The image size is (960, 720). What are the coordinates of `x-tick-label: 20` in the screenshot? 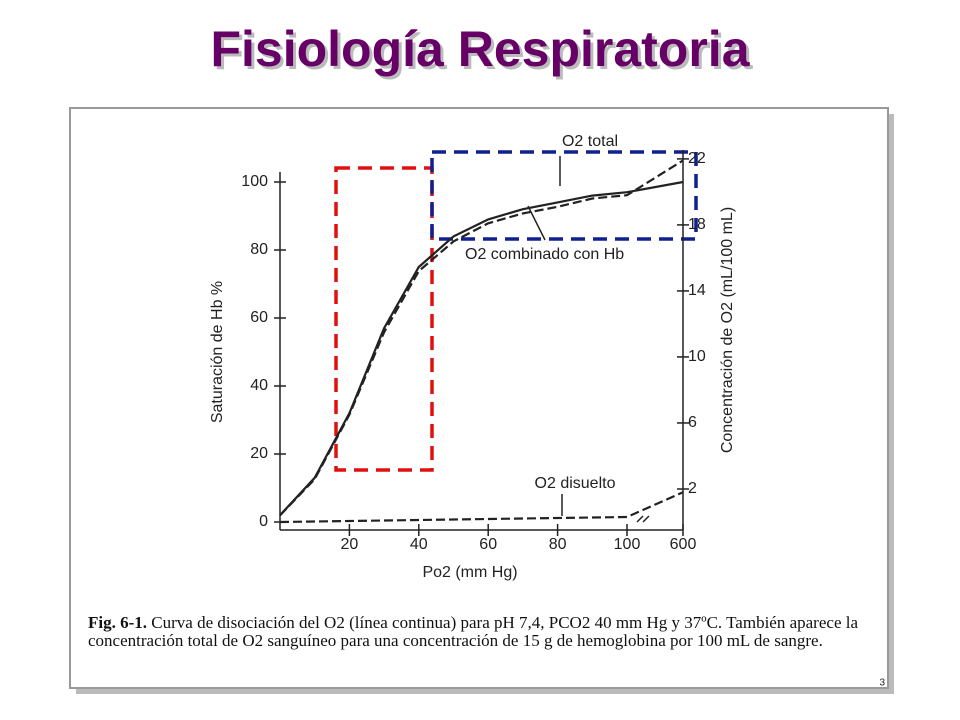 It's located at (350, 544).